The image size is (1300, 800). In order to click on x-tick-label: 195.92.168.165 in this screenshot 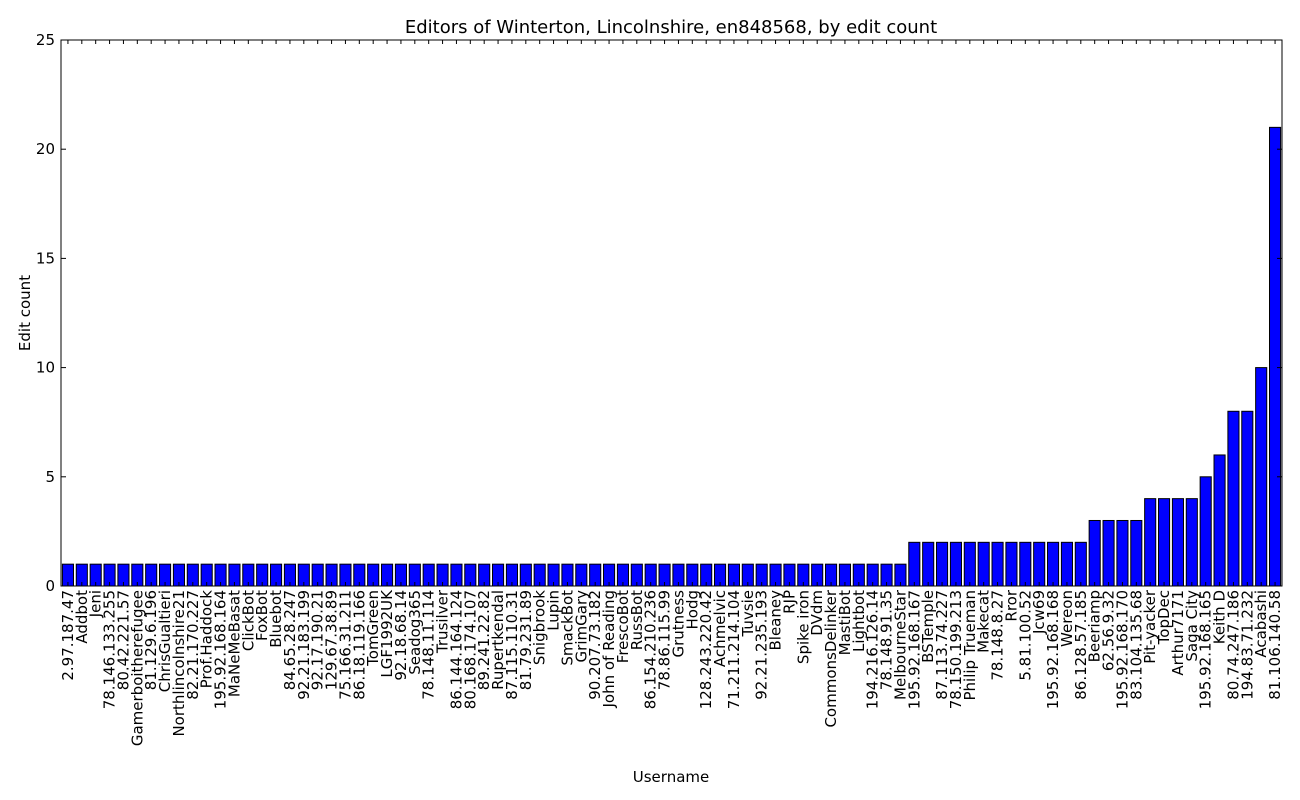, I will do `click(1206, 649)`.